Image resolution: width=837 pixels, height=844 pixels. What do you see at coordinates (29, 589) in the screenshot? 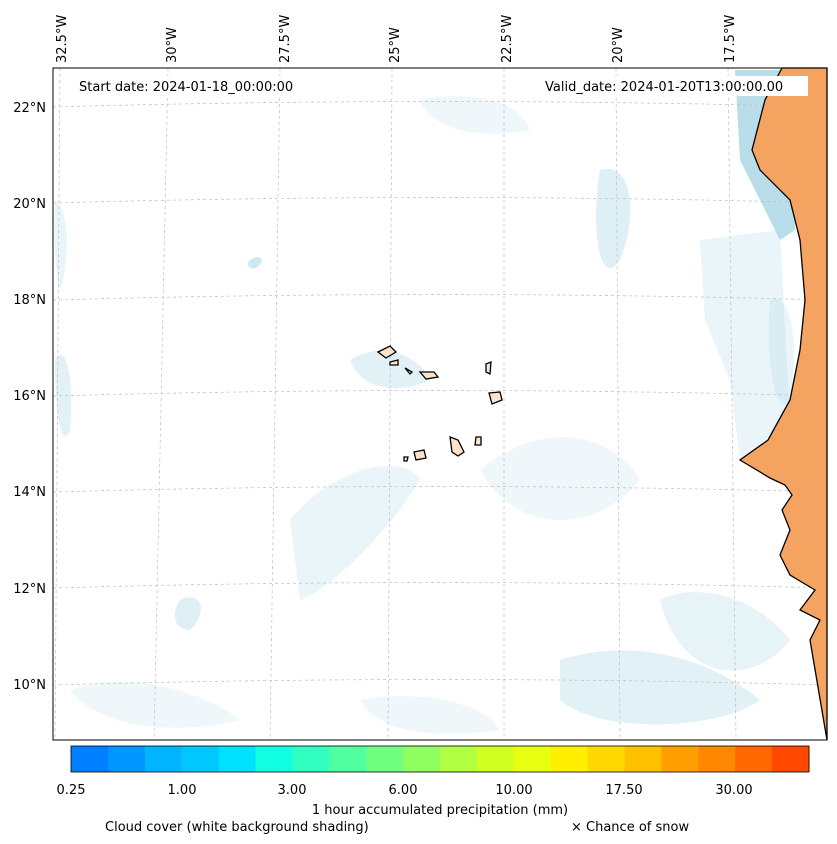
I see `lat-label: 12°N` at bounding box center [29, 589].